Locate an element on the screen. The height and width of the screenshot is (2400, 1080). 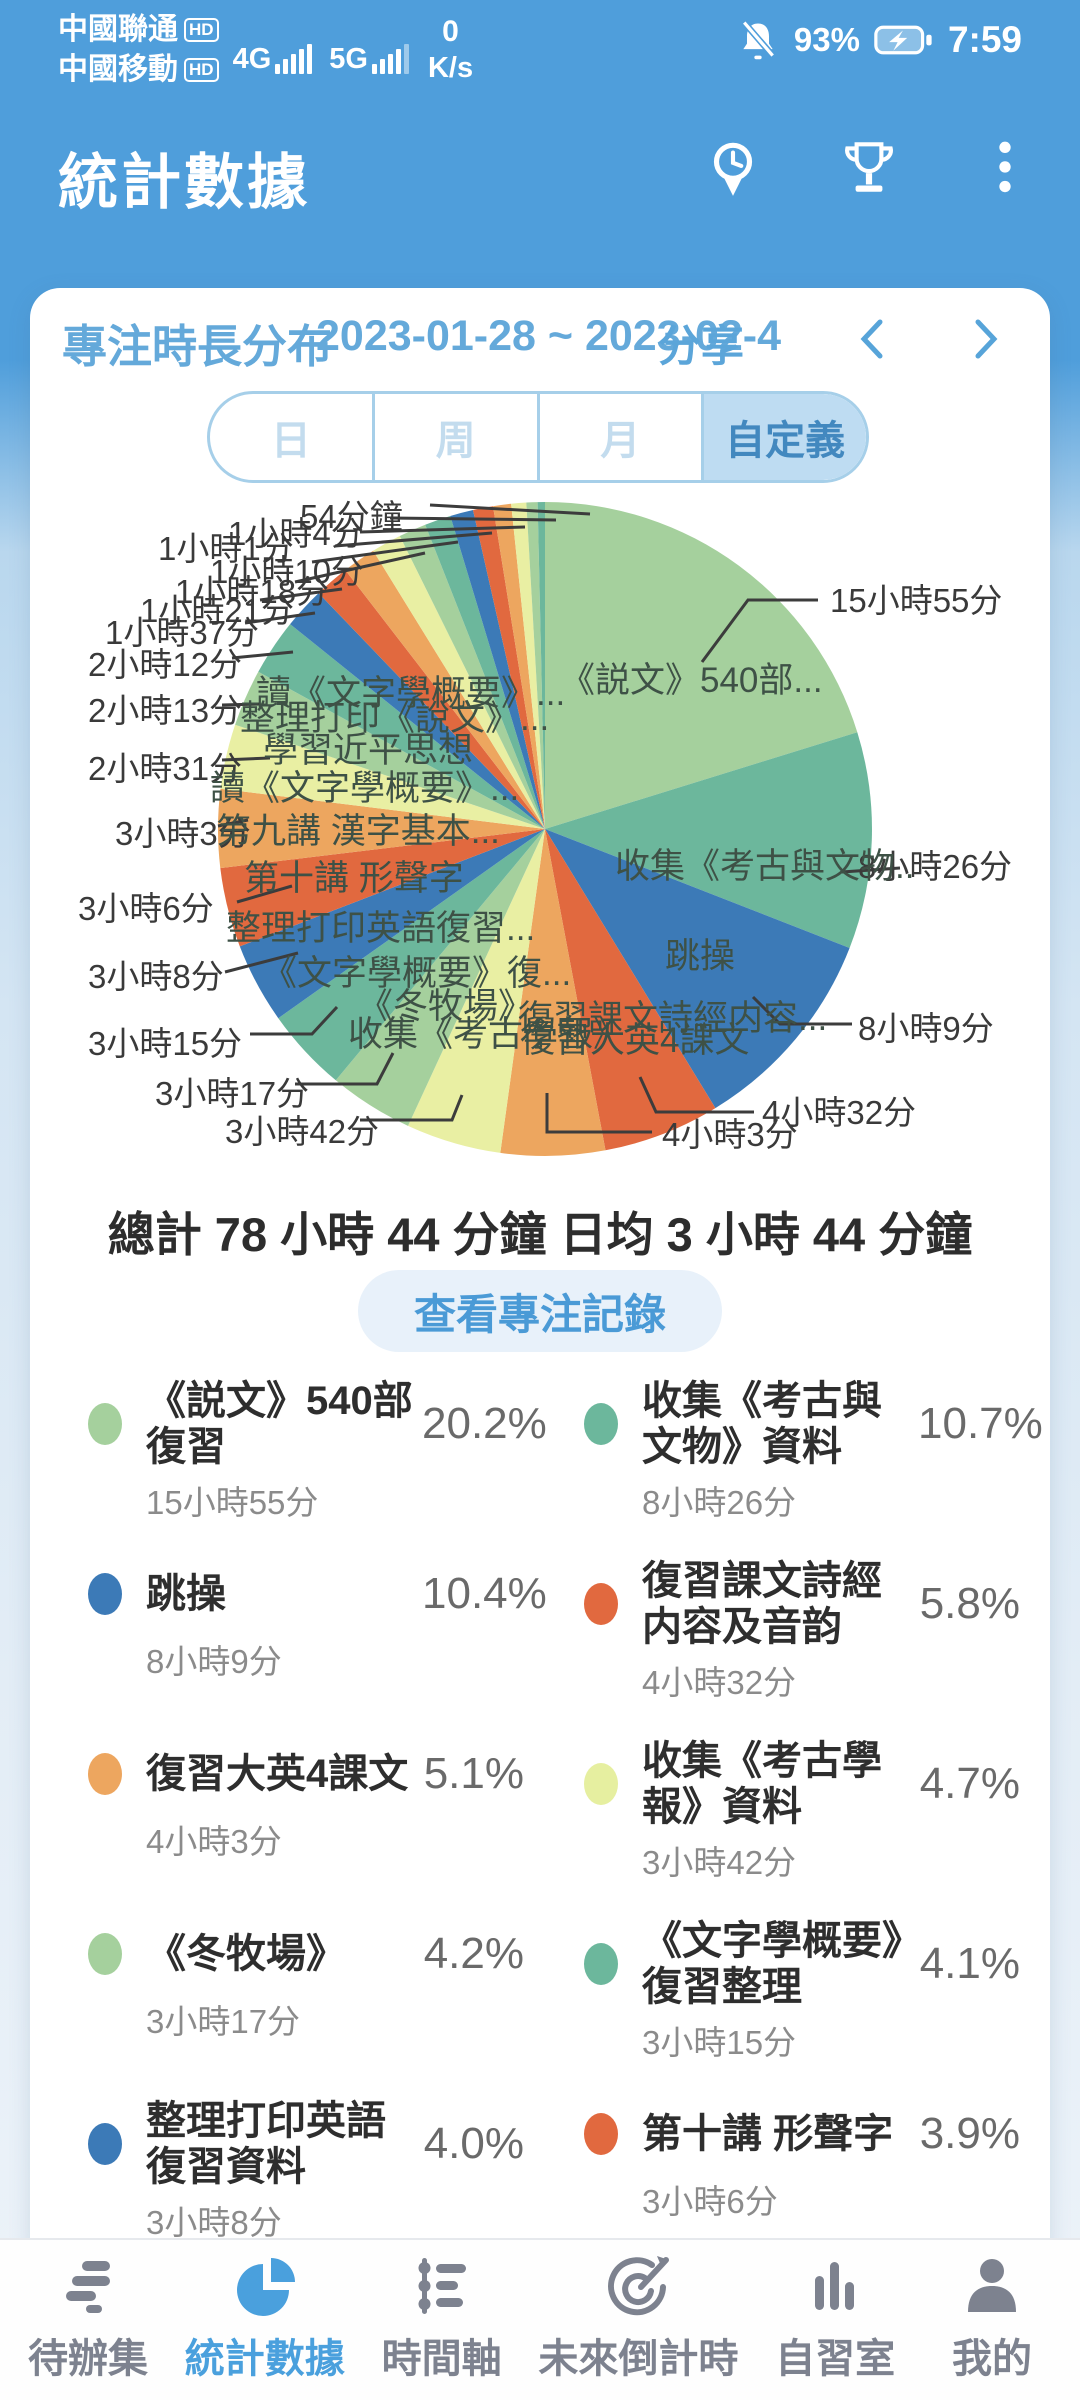
carrier-2: 中國移動 HD is located at coordinates (138, 70).